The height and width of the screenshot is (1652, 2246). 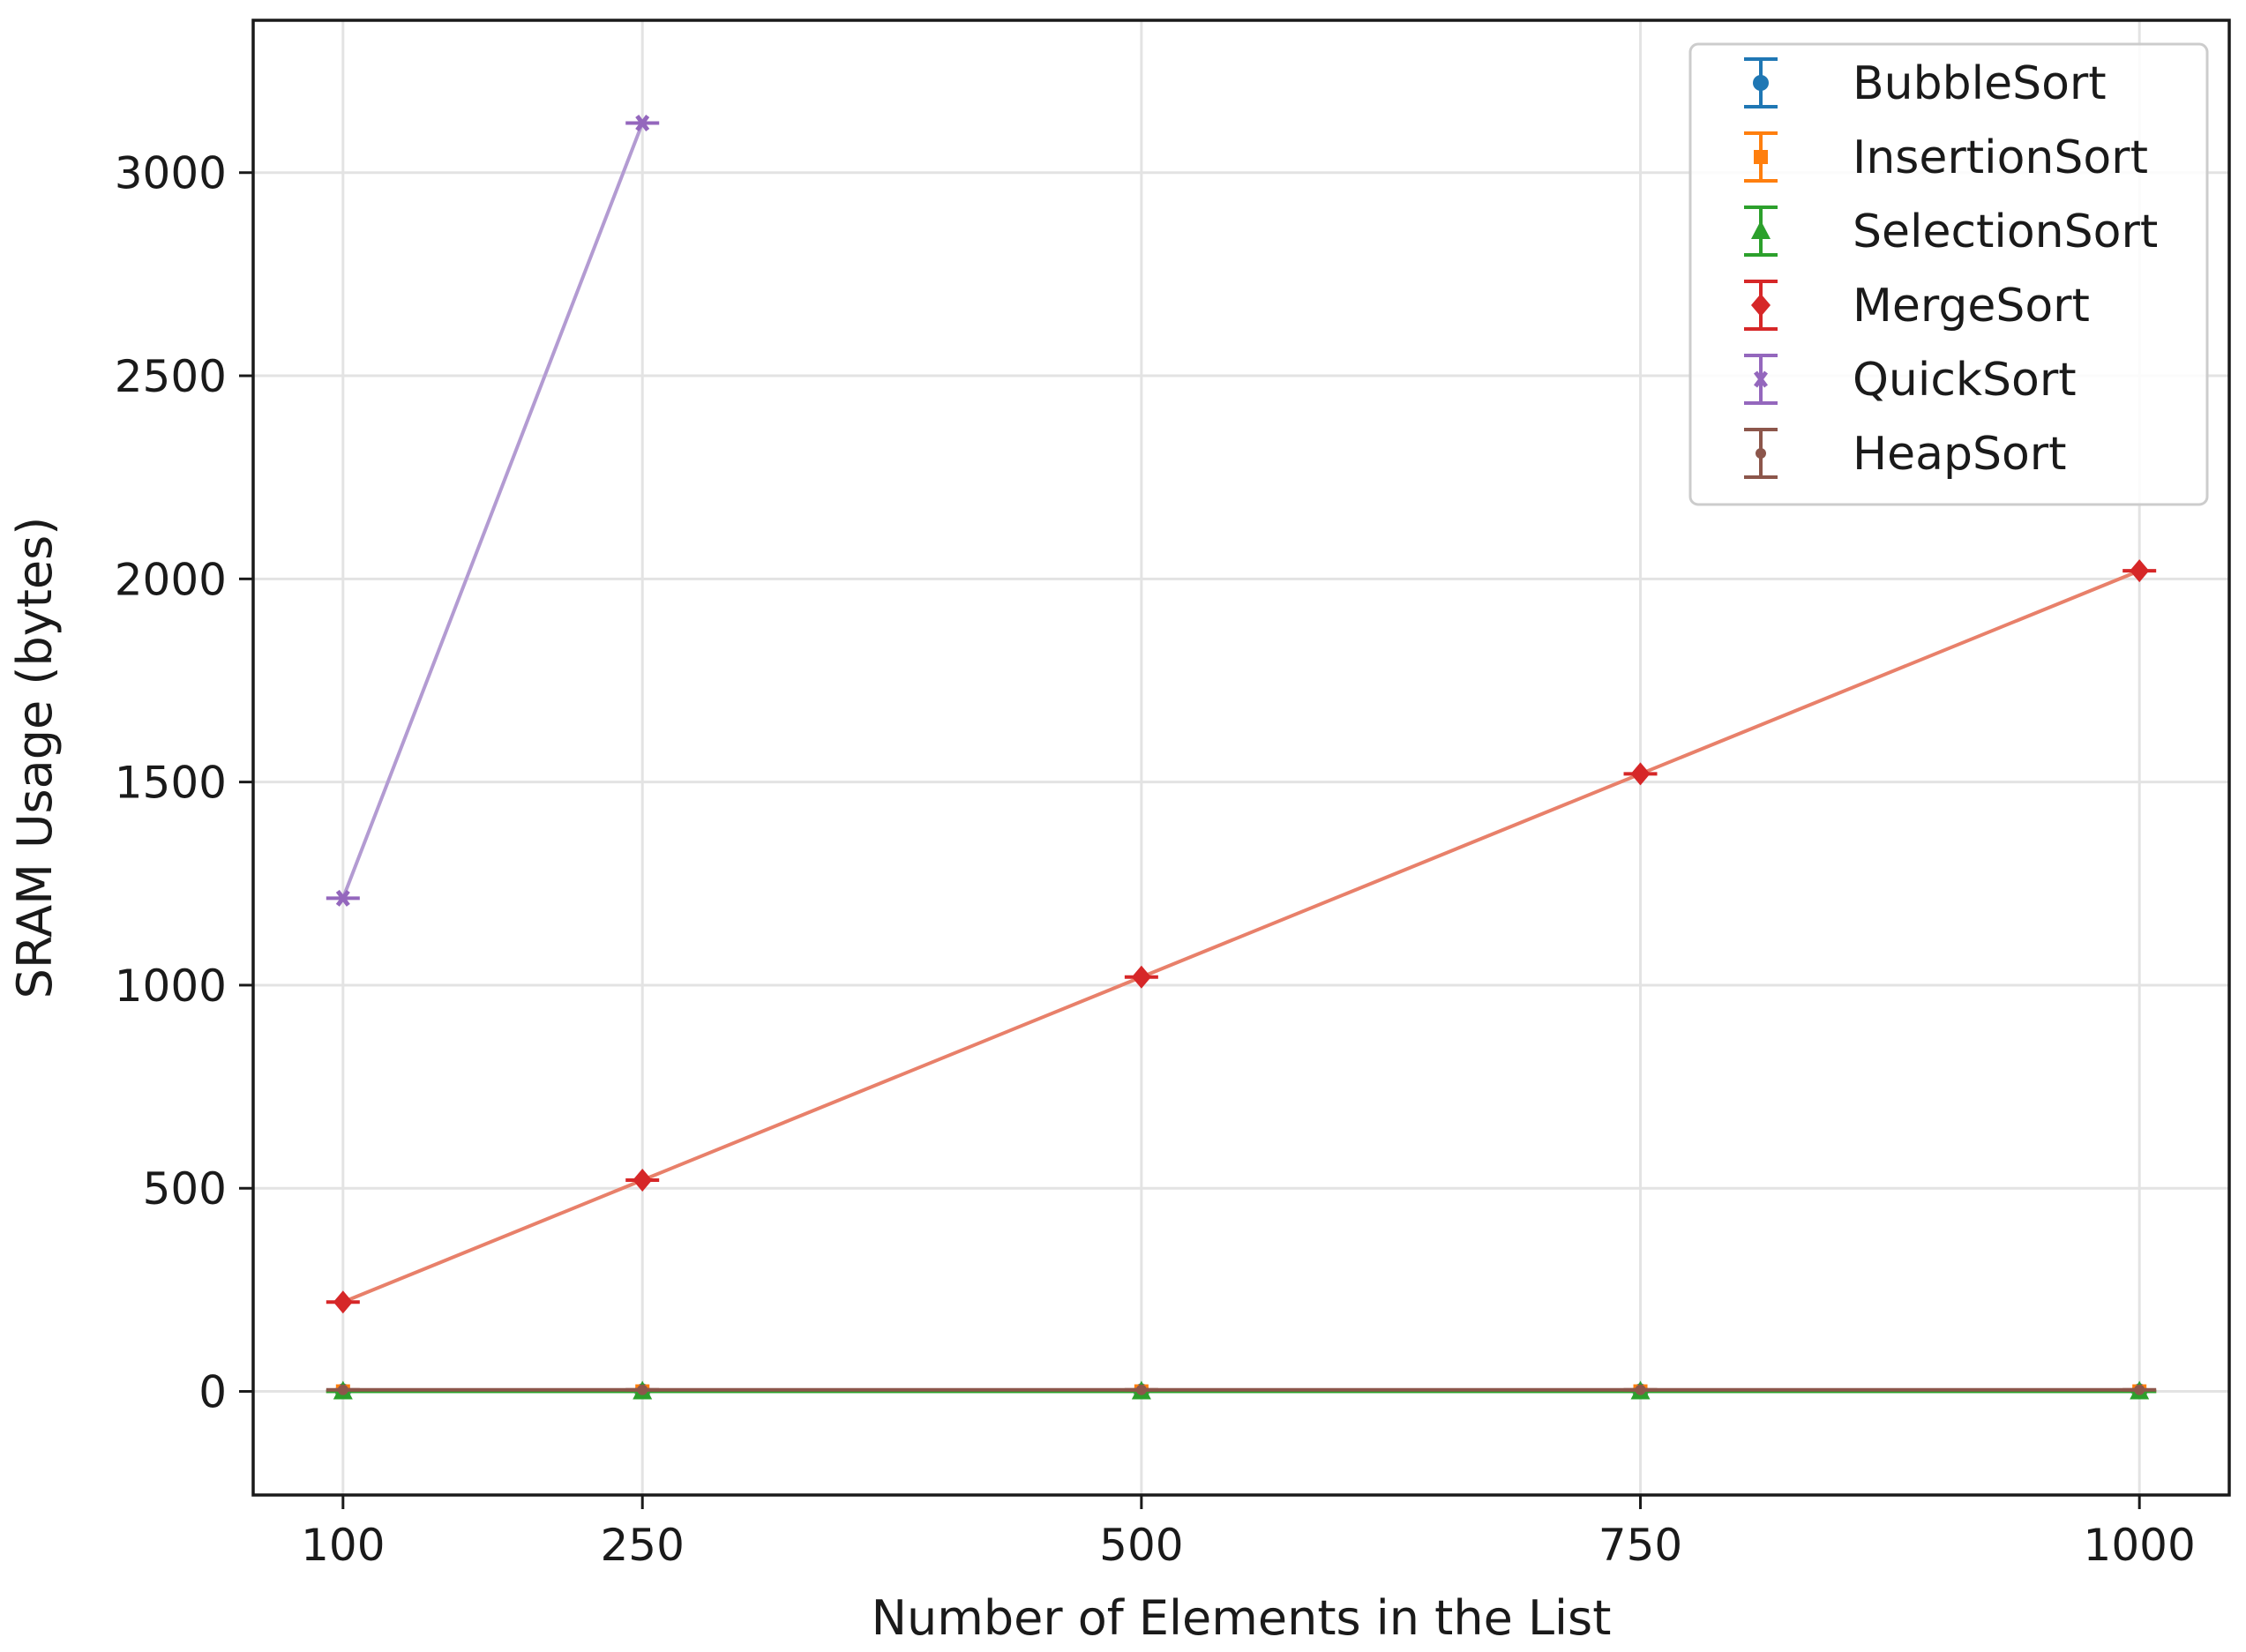 What do you see at coordinates (2140, 1545) in the screenshot?
I see `x-tick-label: 1000` at bounding box center [2140, 1545].